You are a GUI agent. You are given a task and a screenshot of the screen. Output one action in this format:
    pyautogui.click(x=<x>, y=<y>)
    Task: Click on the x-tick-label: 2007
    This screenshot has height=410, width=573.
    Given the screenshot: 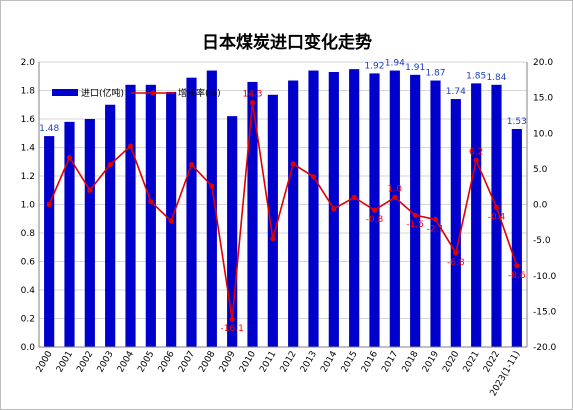 What is the action you would take?
    pyautogui.click(x=187, y=362)
    